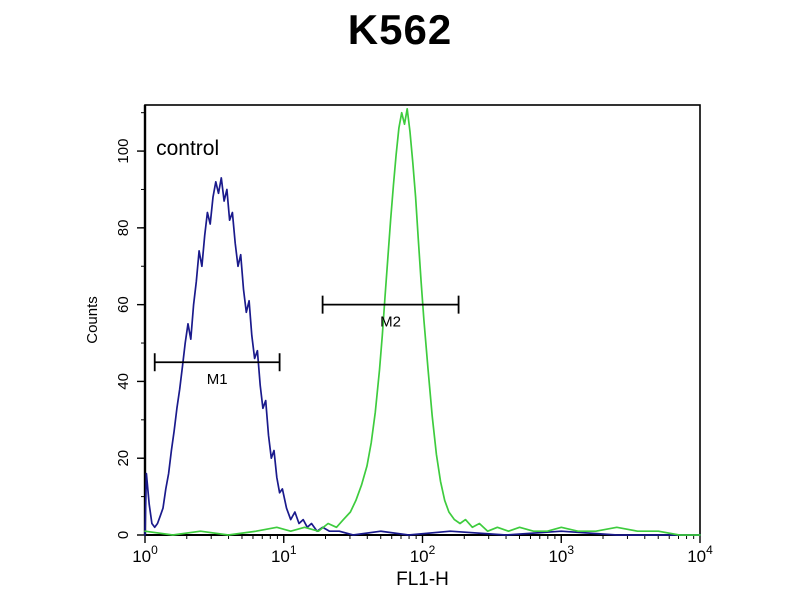  I want to click on annotation-control: control, so click(187, 148).